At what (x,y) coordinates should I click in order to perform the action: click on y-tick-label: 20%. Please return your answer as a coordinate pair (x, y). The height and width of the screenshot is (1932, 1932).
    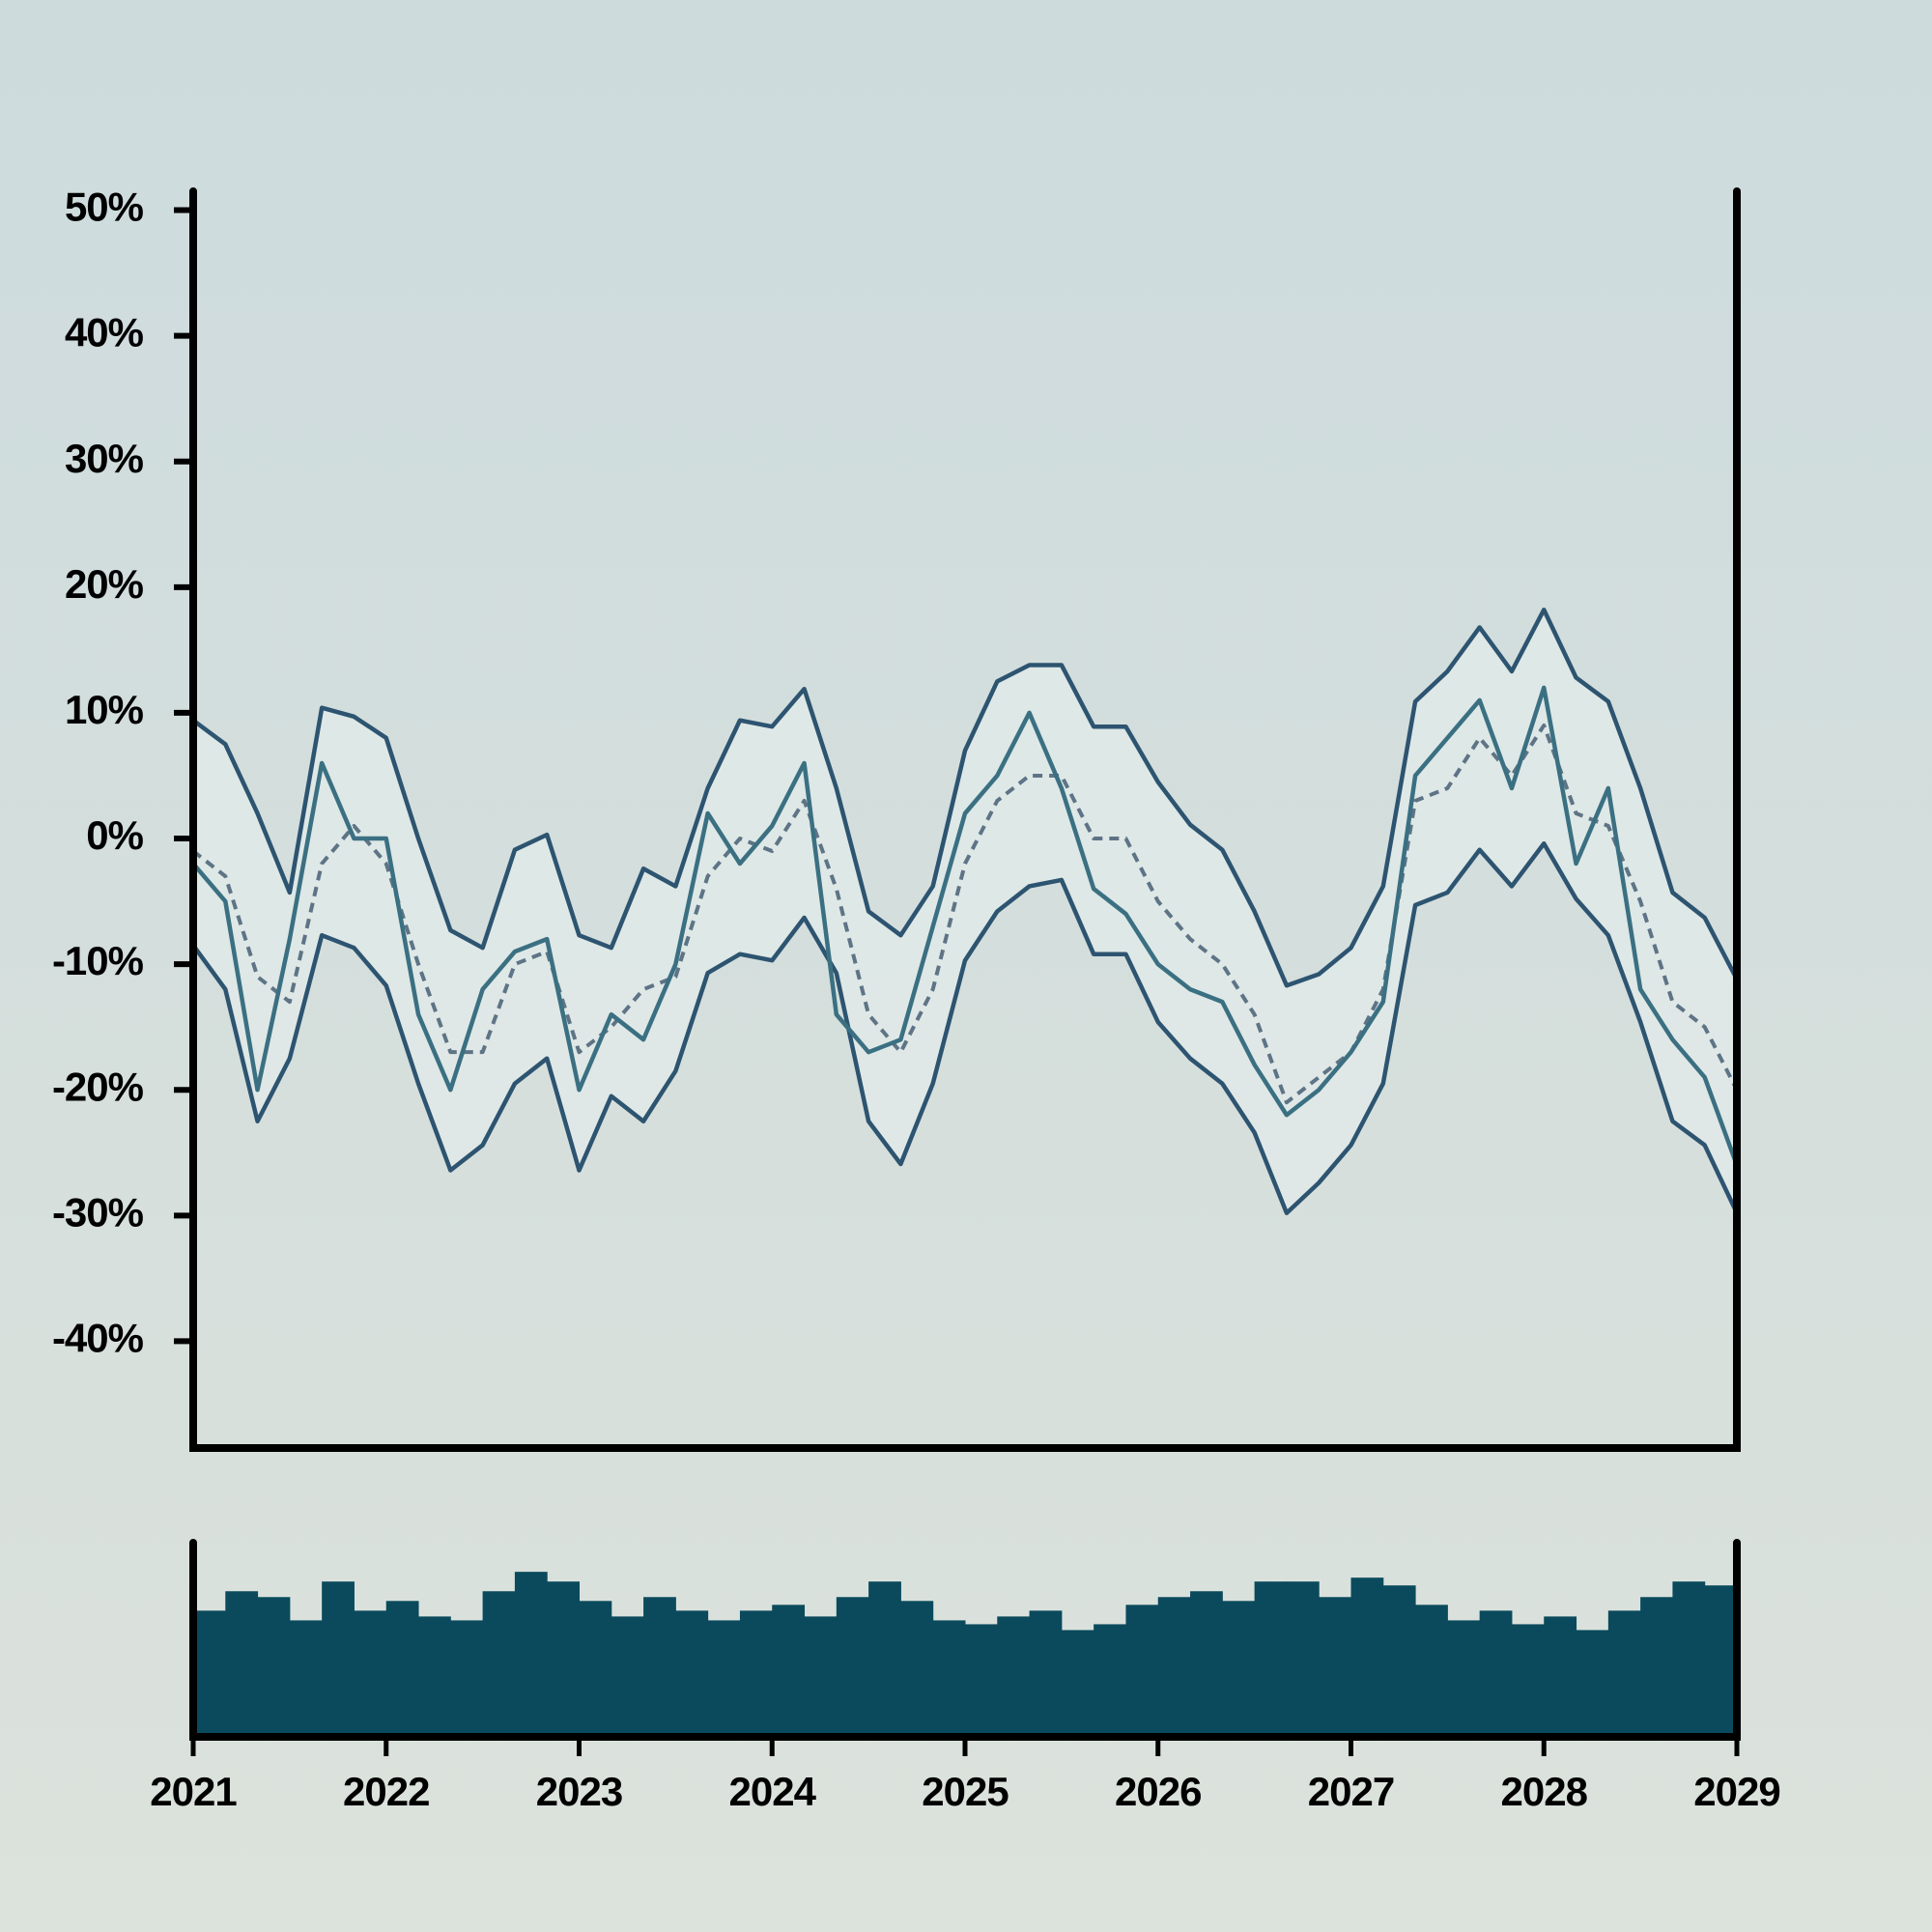
    Looking at the image, I should click on (104, 584).